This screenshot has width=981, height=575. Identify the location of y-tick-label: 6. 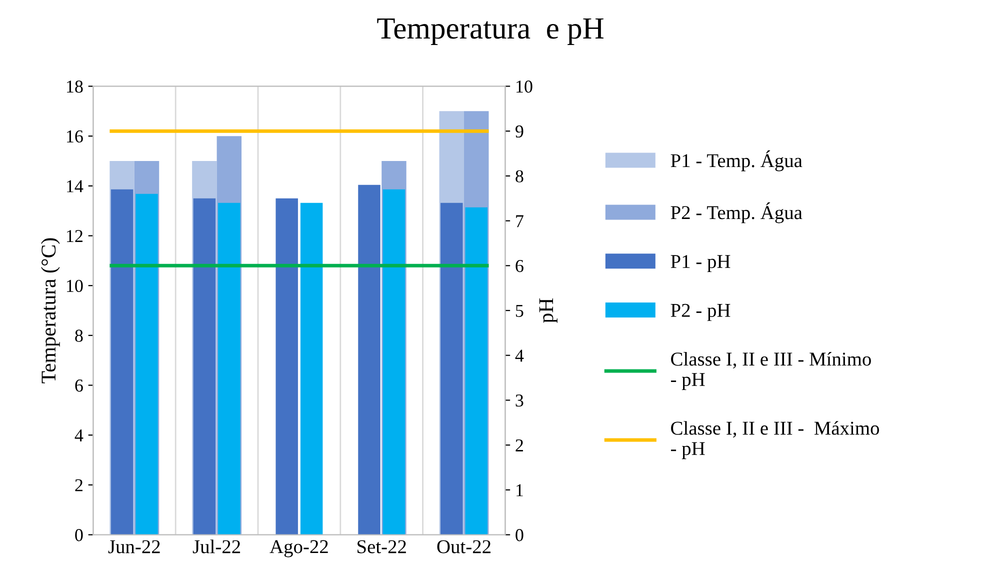
(79, 386).